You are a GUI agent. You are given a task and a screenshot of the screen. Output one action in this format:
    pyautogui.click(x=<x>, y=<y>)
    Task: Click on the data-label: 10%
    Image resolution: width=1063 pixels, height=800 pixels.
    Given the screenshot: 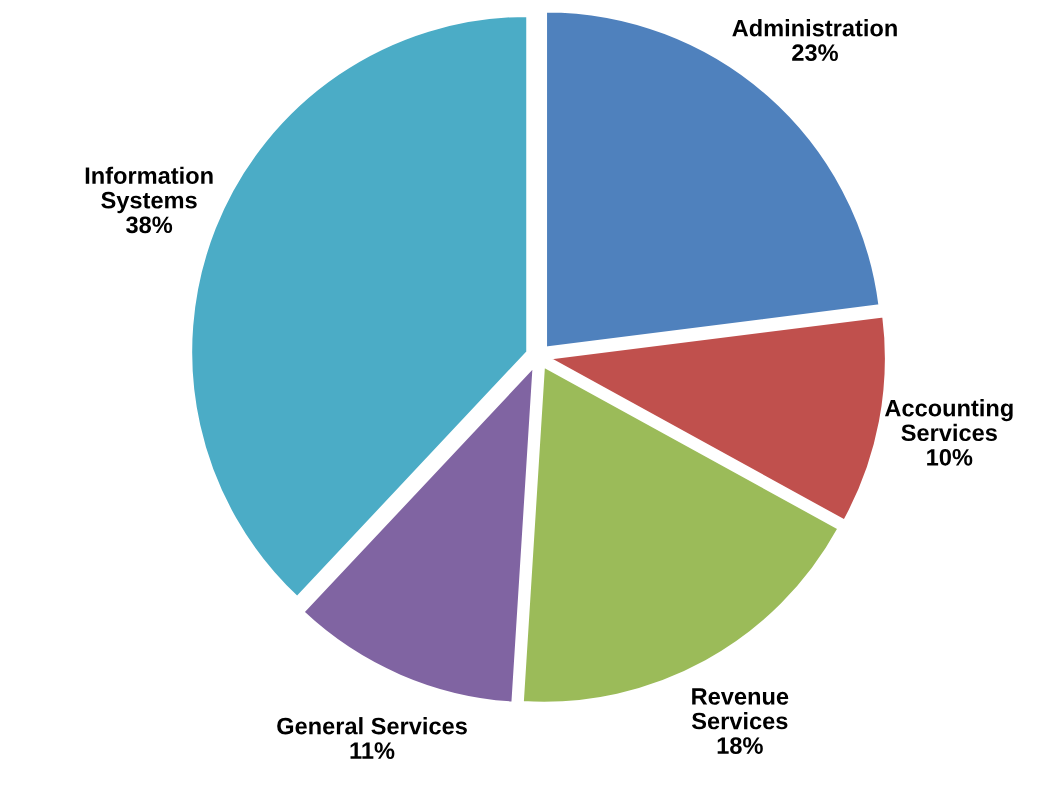 What is the action you would take?
    pyautogui.click(x=950, y=457)
    